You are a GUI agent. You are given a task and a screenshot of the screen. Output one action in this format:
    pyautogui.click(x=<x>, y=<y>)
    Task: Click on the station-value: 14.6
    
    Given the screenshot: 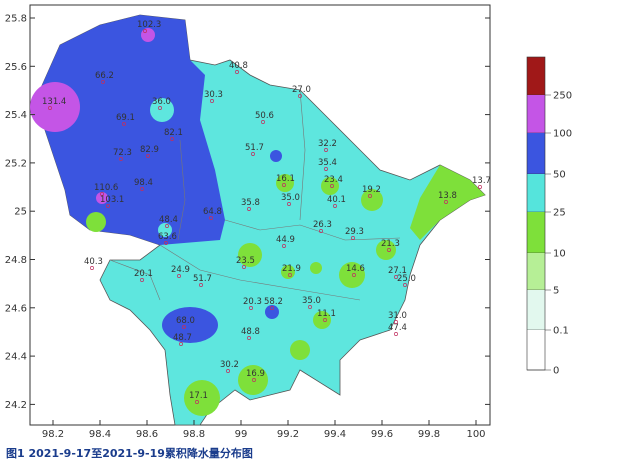 What is the action you would take?
    pyautogui.click(x=355, y=269)
    